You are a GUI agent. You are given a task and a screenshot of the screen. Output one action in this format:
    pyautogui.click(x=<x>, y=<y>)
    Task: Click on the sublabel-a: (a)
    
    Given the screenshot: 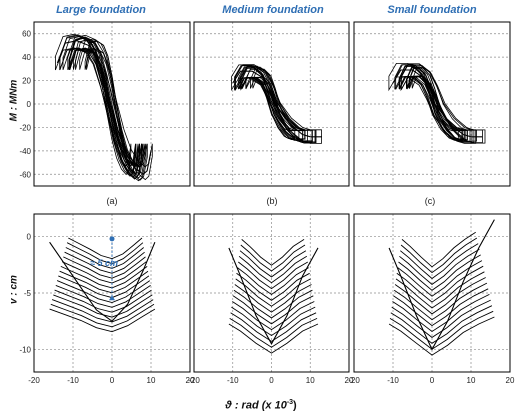 What is the action you would take?
    pyautogui.click(x=112, y=201)
    